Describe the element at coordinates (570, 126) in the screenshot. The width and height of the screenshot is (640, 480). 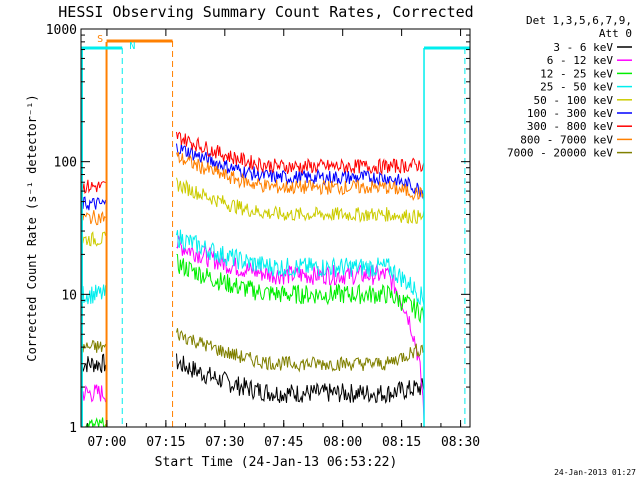
I see `legend-entry-label: 300 - 800 keV` at that location.